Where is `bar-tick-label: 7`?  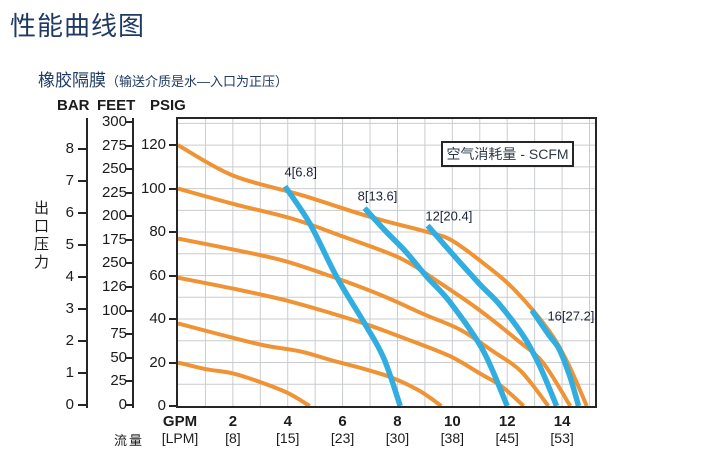 bar-tick-label: 7 is located at coordinates (69, 180).